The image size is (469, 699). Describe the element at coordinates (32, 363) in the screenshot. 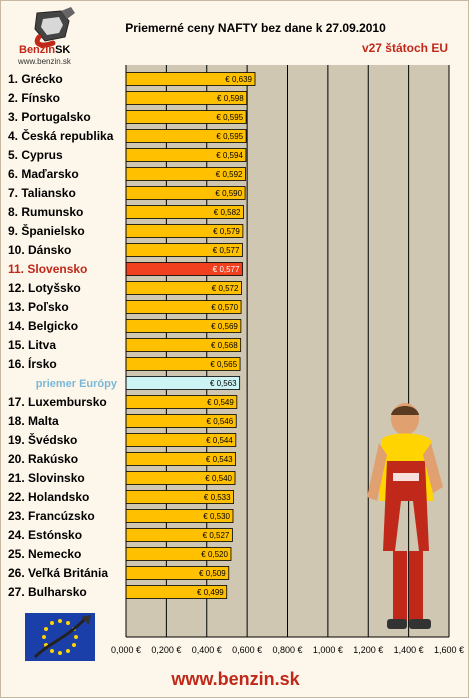

I see `category-label: 16. Írsko` at that location.